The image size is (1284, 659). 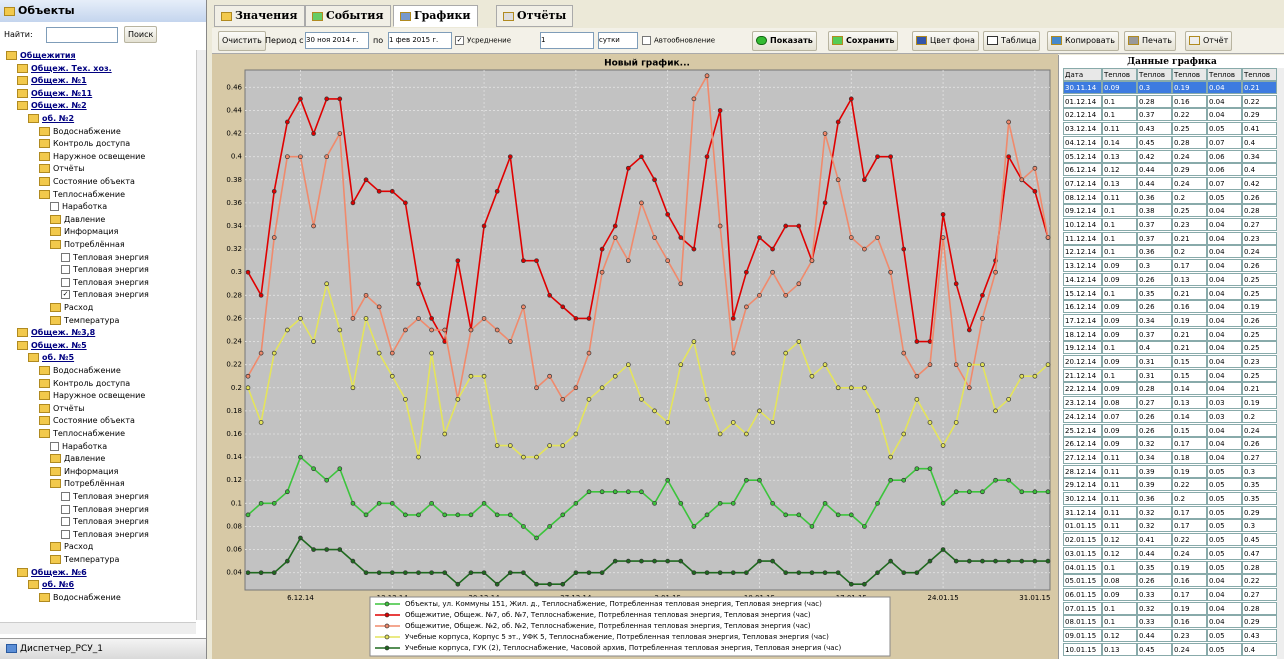 I want to click on date-from: 30 ноя 2014 г., so click(x=337, y=40).